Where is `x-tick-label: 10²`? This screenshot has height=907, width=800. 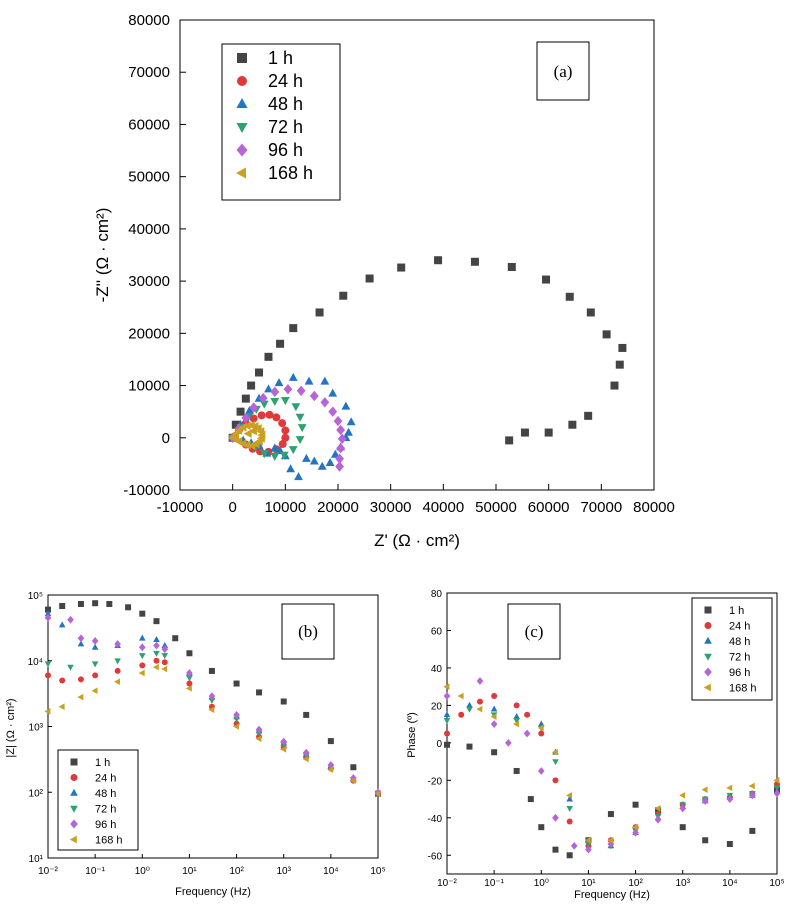
x-tick-label: 10² is located at coordinates (635, 883).